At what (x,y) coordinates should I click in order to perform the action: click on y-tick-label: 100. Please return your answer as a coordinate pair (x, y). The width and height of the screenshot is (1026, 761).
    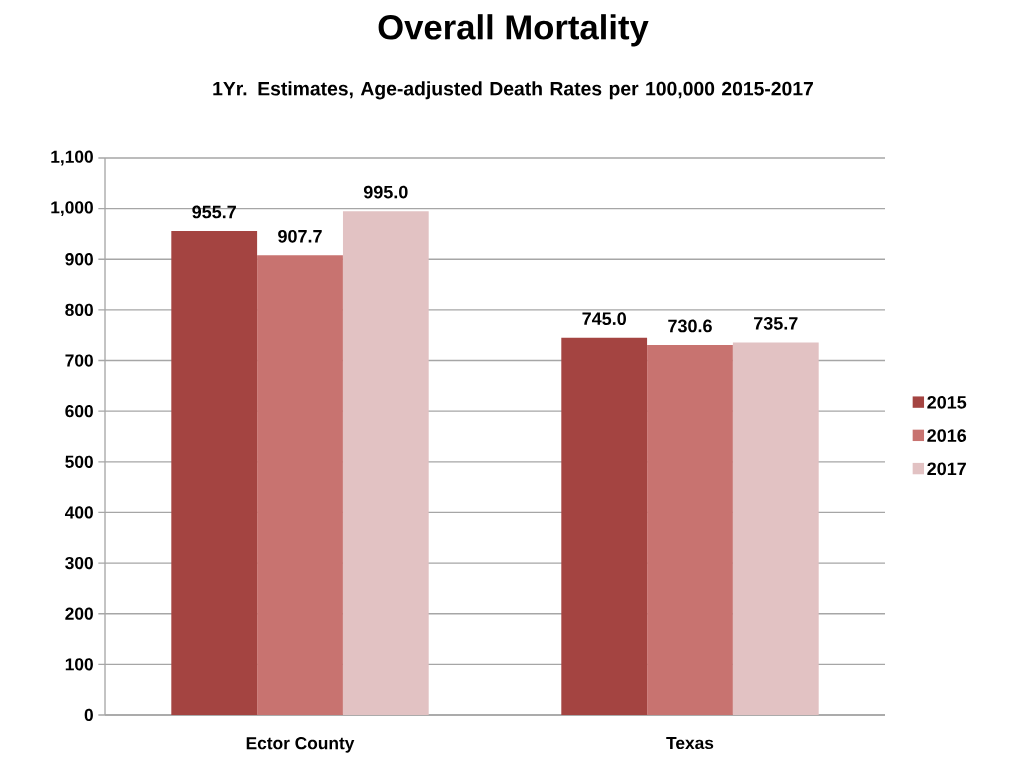
    Looking at the image, I should click on (79, 664).